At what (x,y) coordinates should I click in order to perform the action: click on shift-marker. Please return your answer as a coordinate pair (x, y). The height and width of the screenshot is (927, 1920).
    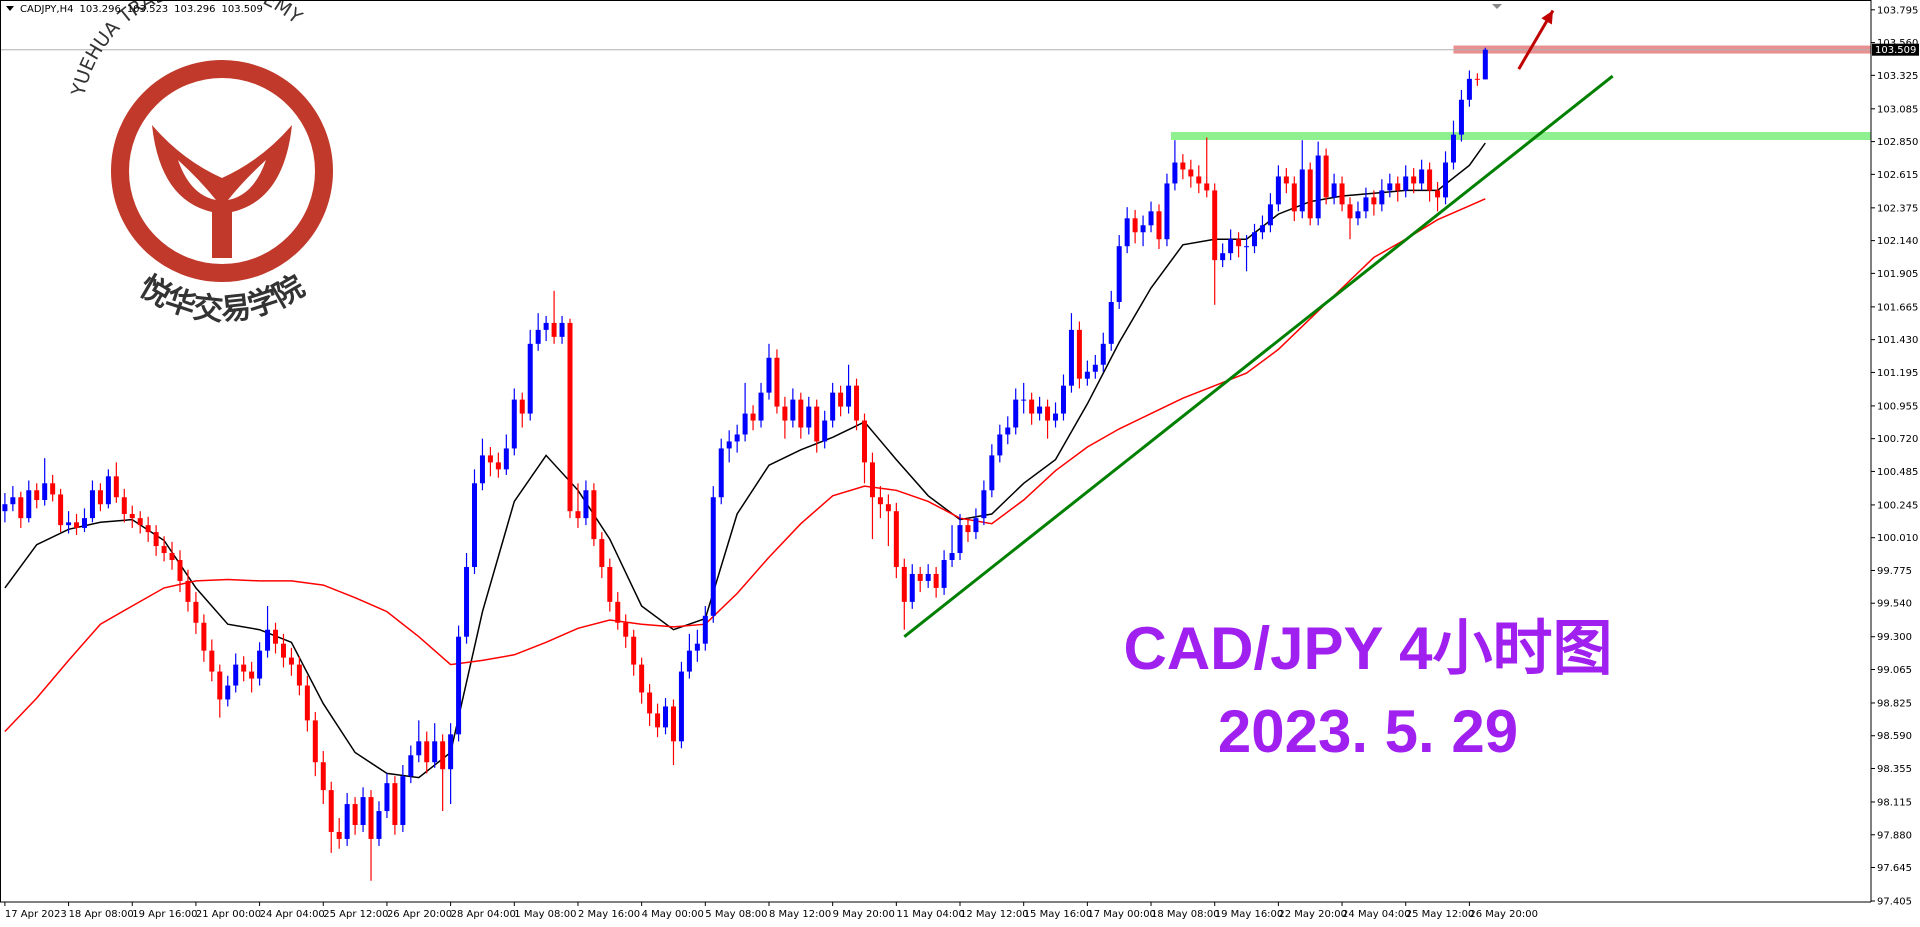
    Looking at the image, I should click on (1497, 6).